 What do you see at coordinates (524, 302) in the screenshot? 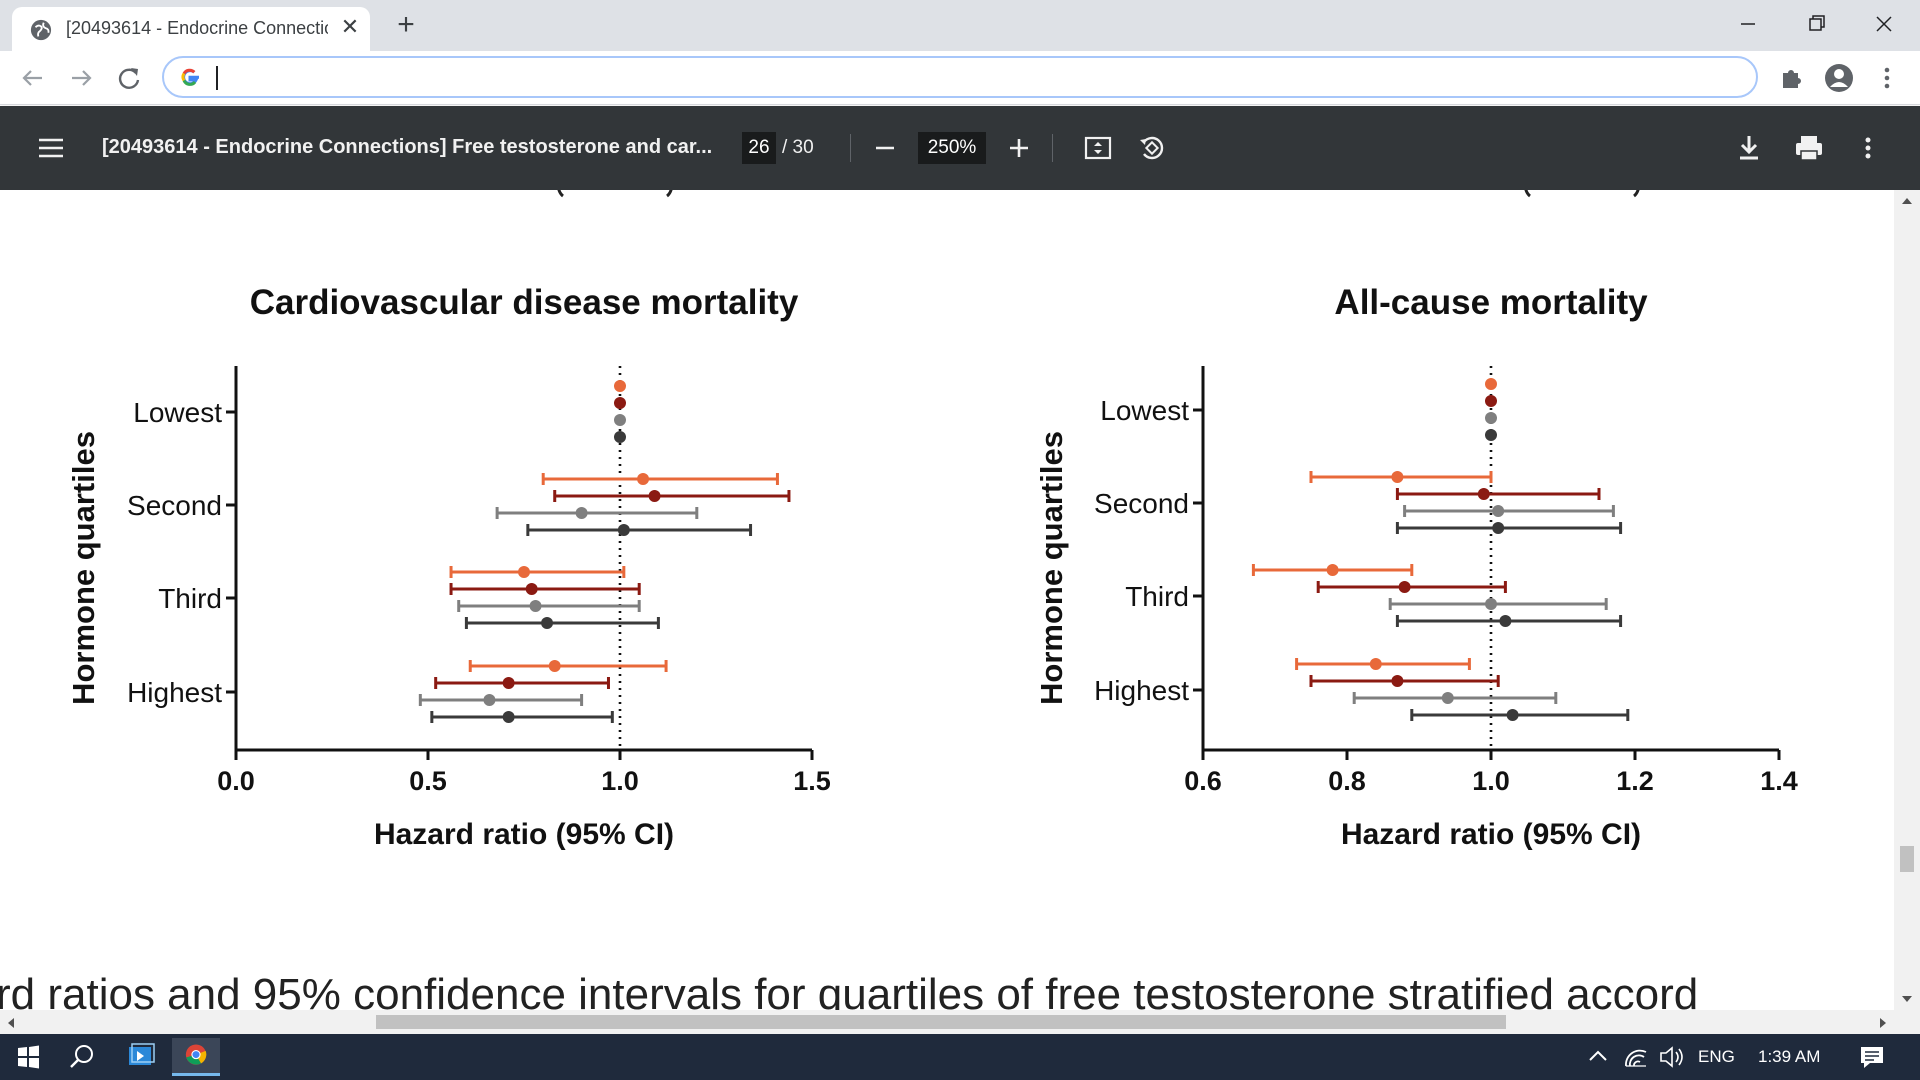
I see `chart-title: Cardiovascular disease mortality` at bounding box center [524, 302].